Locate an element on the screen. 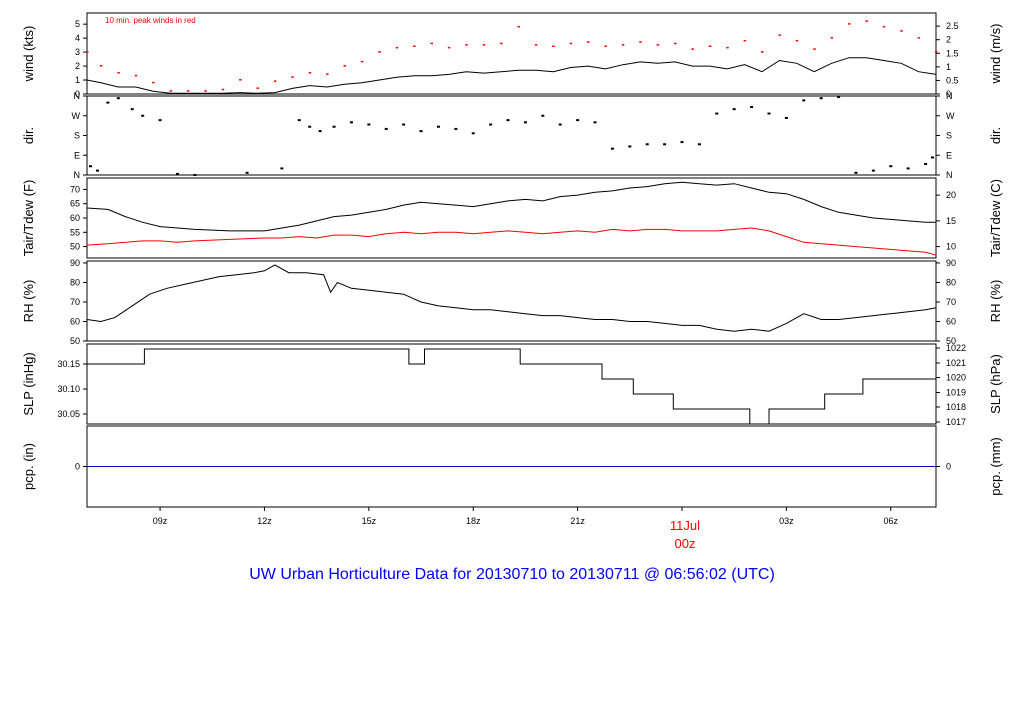  y-tick-label-right: 90 is located at coordinates (951, 263).